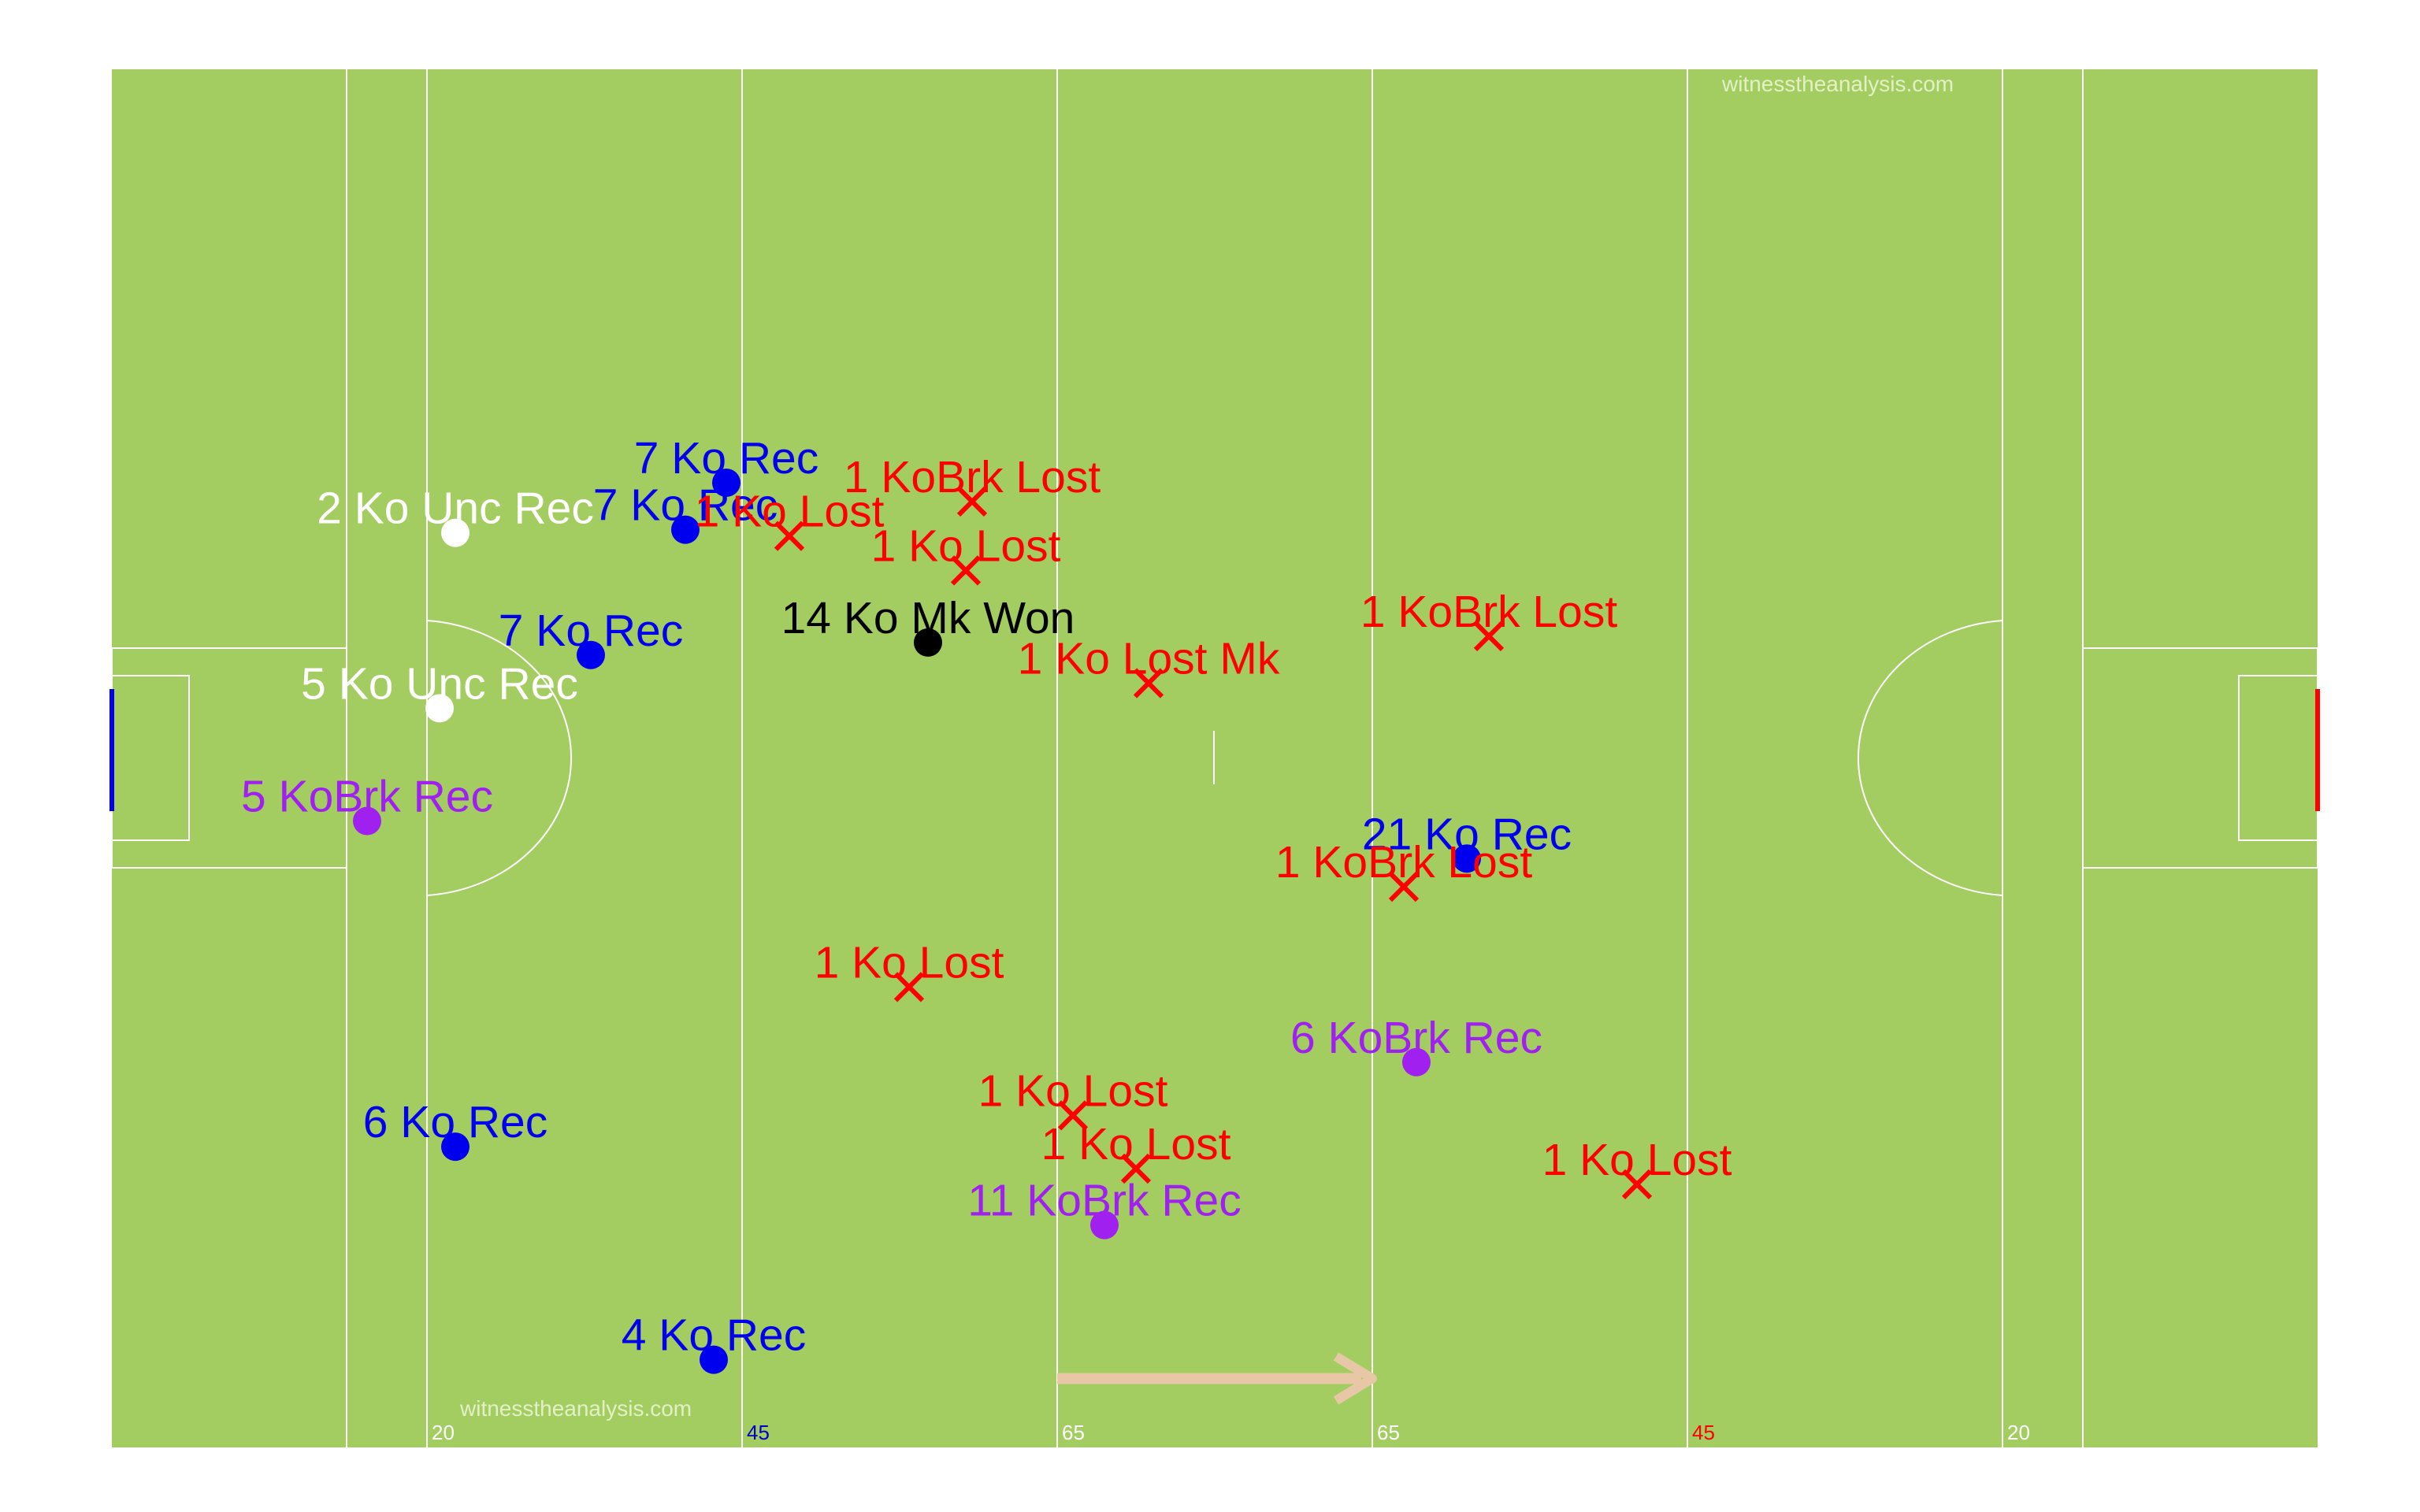  I want to click on watermark-top: witnesstheanalysis.com, so click(1838, 84).